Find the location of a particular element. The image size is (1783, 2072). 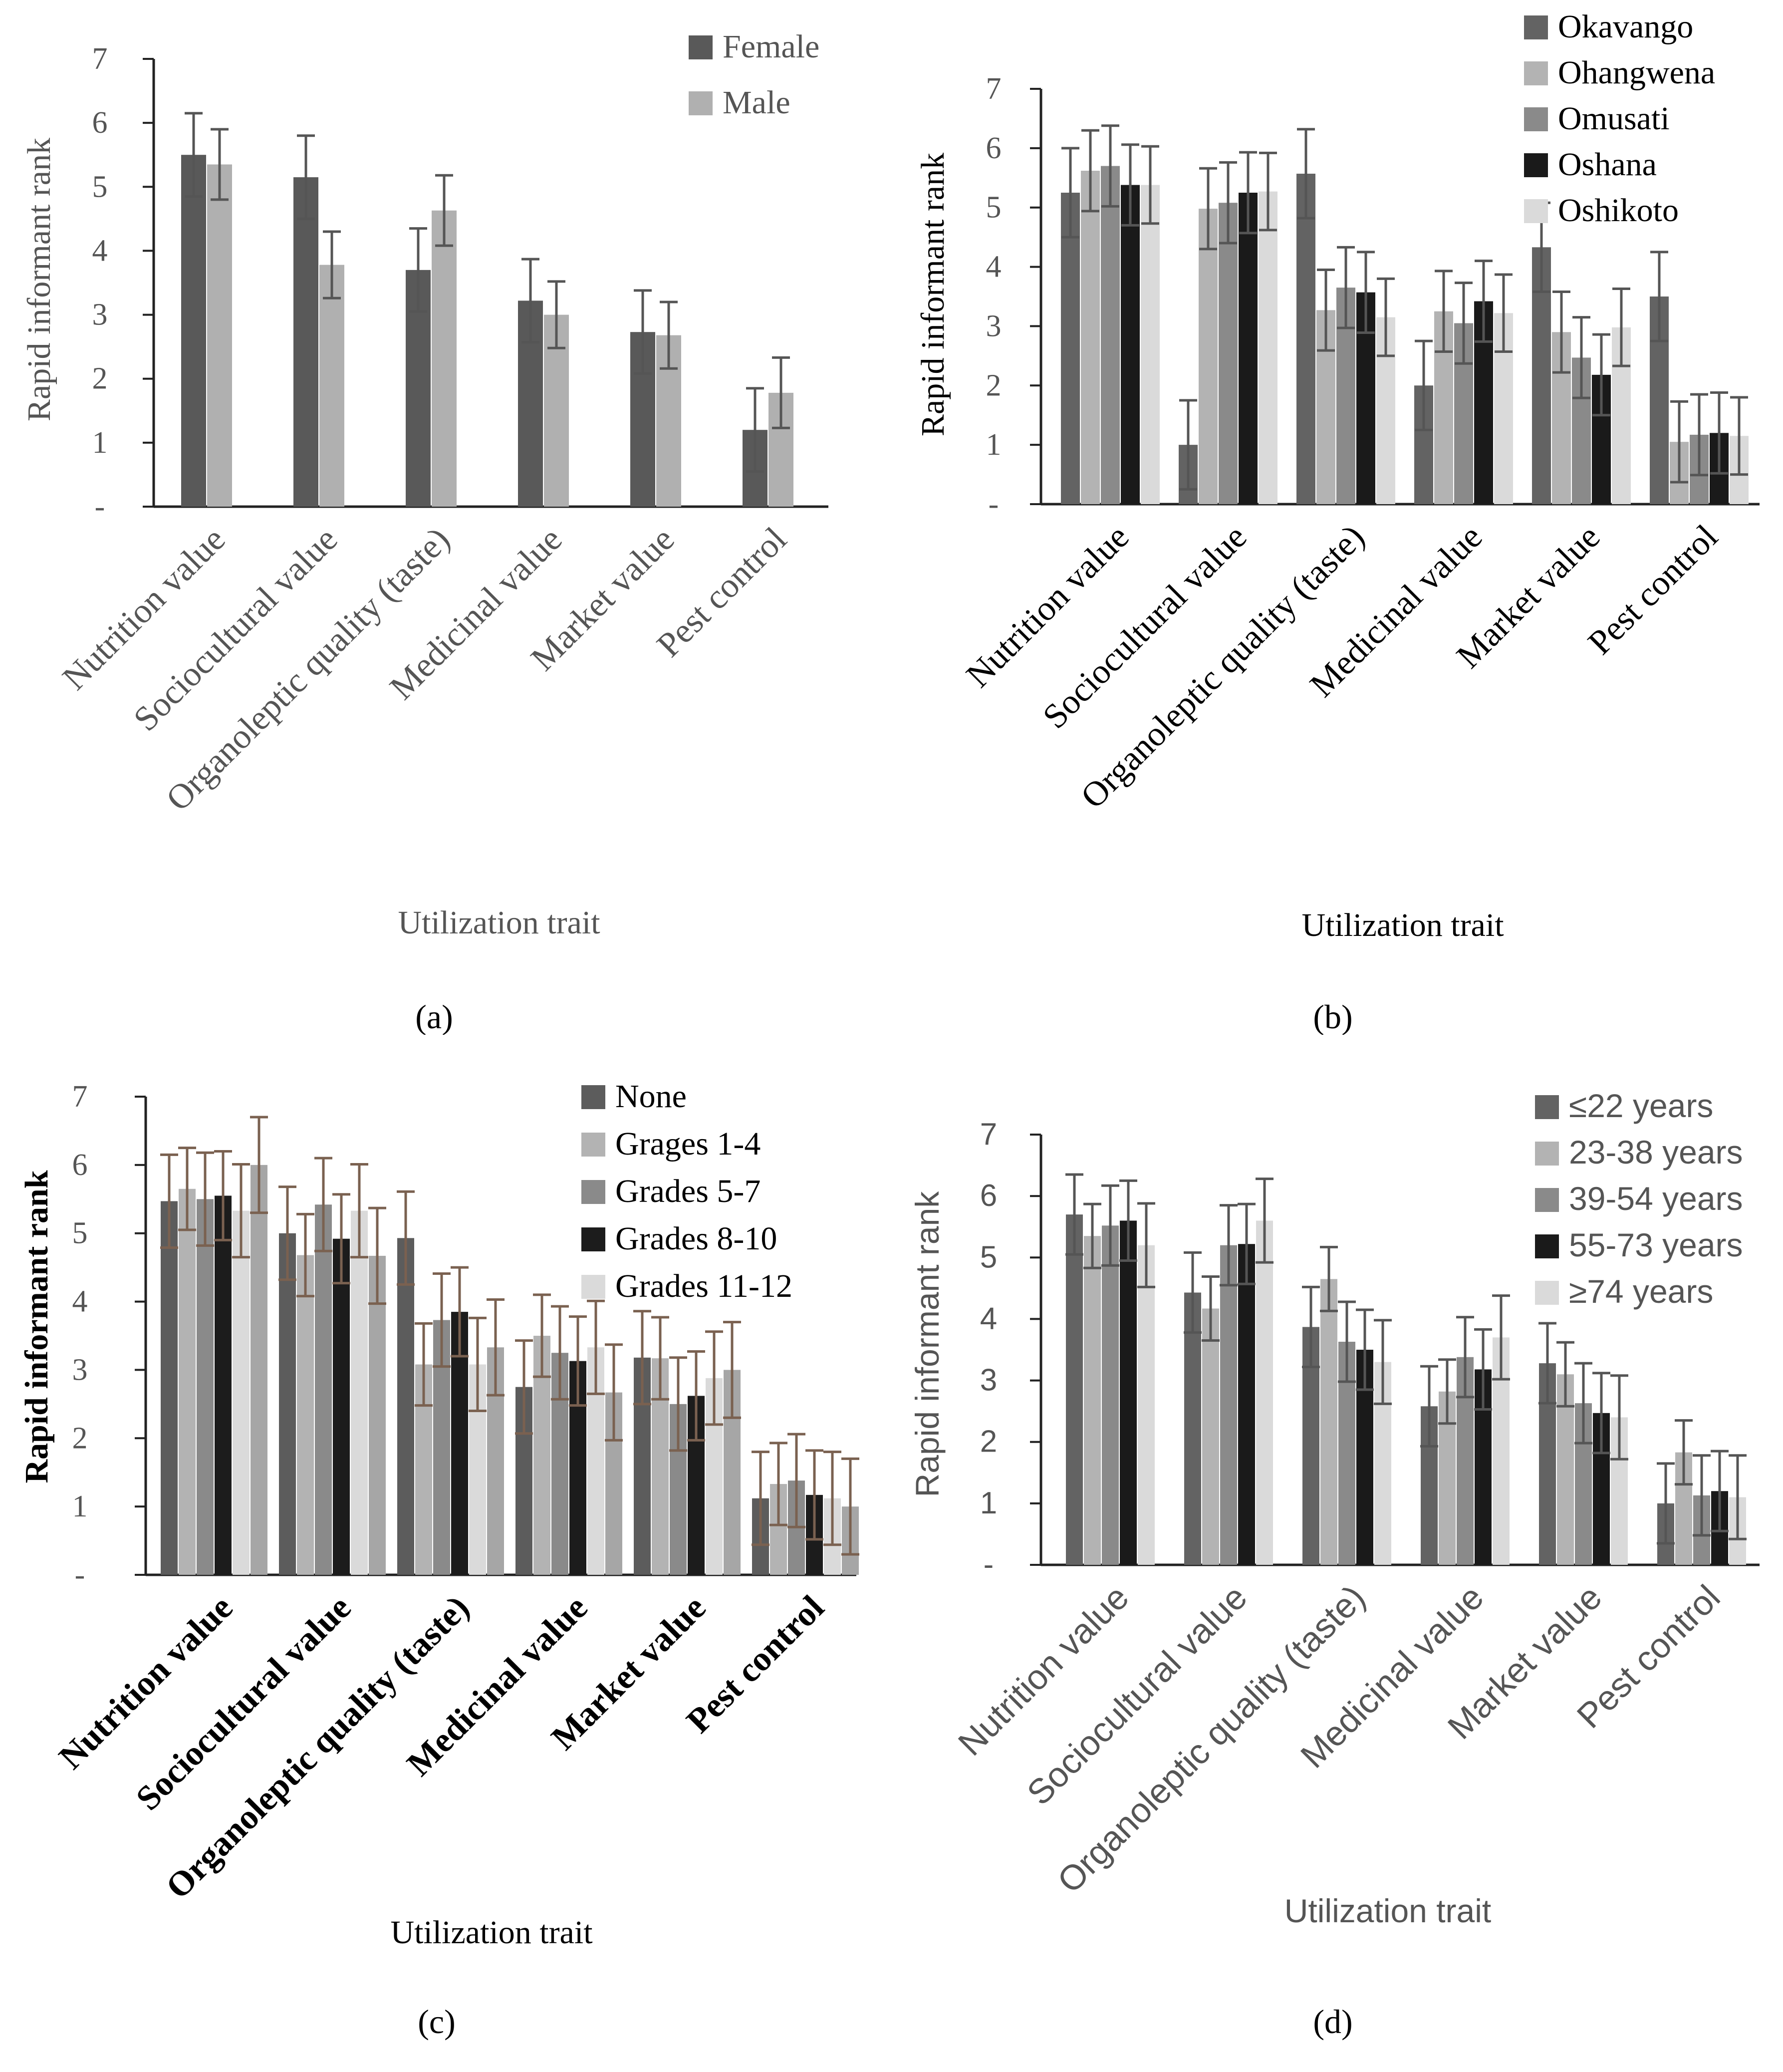

legend-label: Female is located at coordinates (771, 46).